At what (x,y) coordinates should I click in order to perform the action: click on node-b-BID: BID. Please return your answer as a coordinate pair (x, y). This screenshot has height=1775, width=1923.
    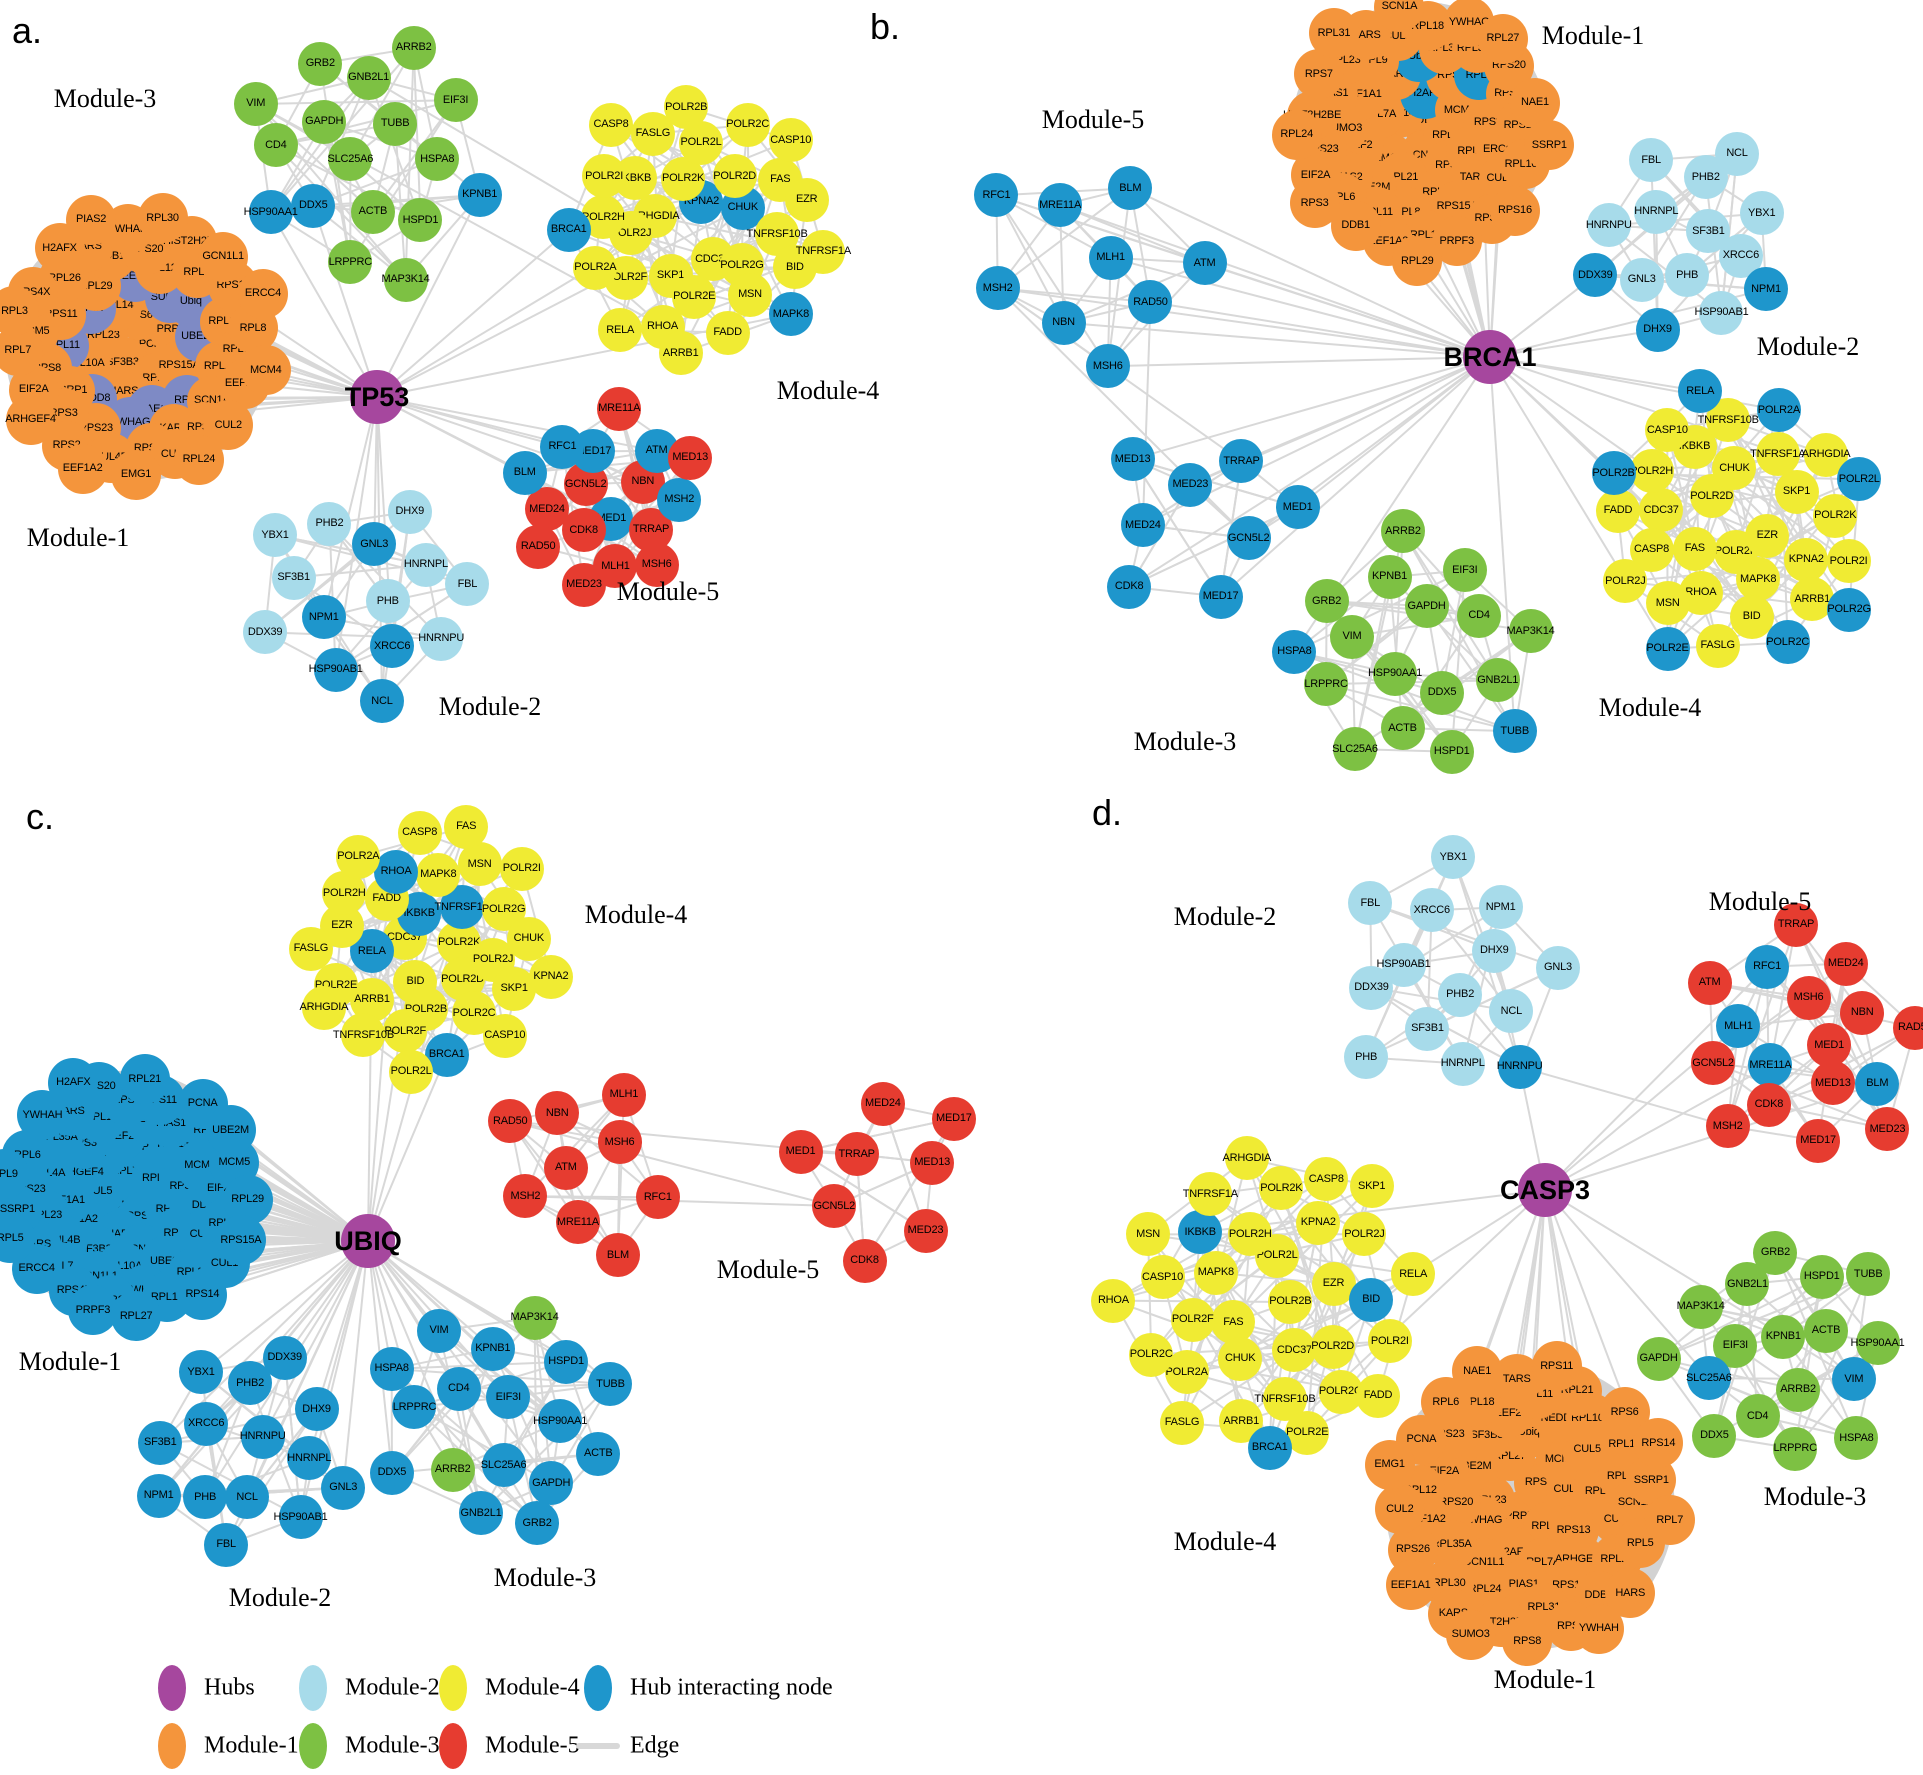
    Looking at the image, I should click on (1751, 616).